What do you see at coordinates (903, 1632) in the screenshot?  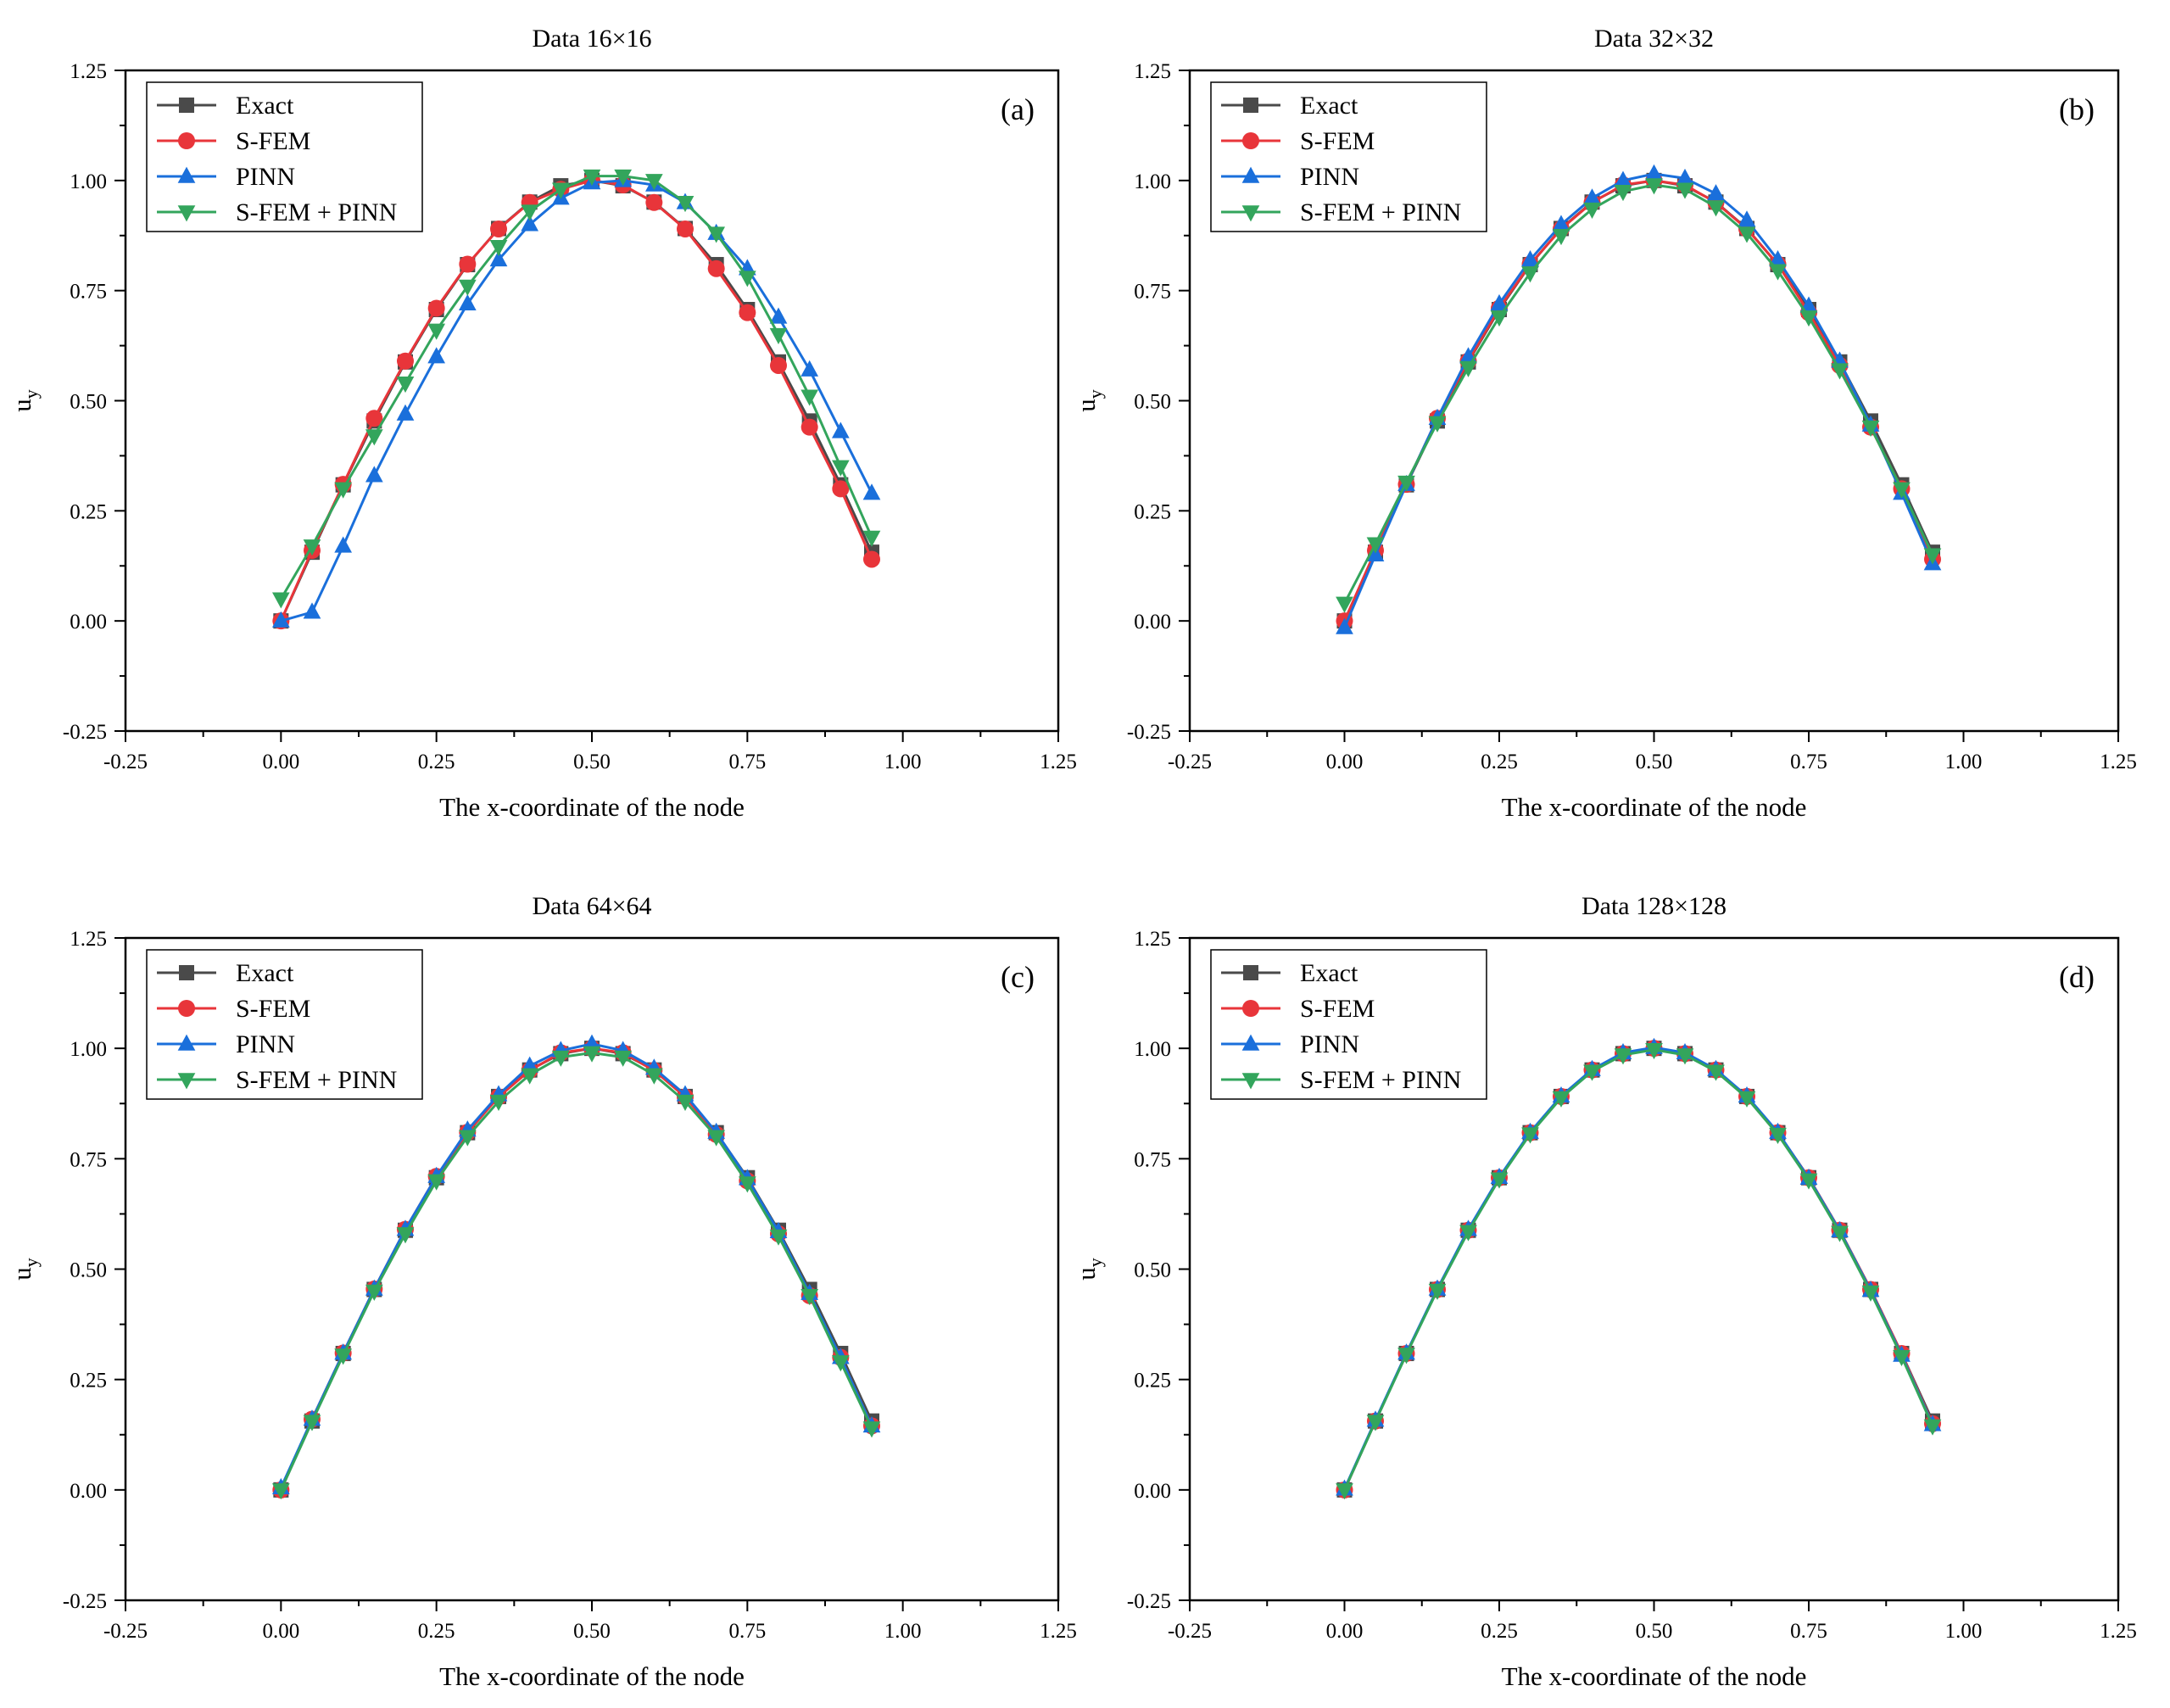 I see `x-tick-label: 1.00` at bounding box center [903, 1632].